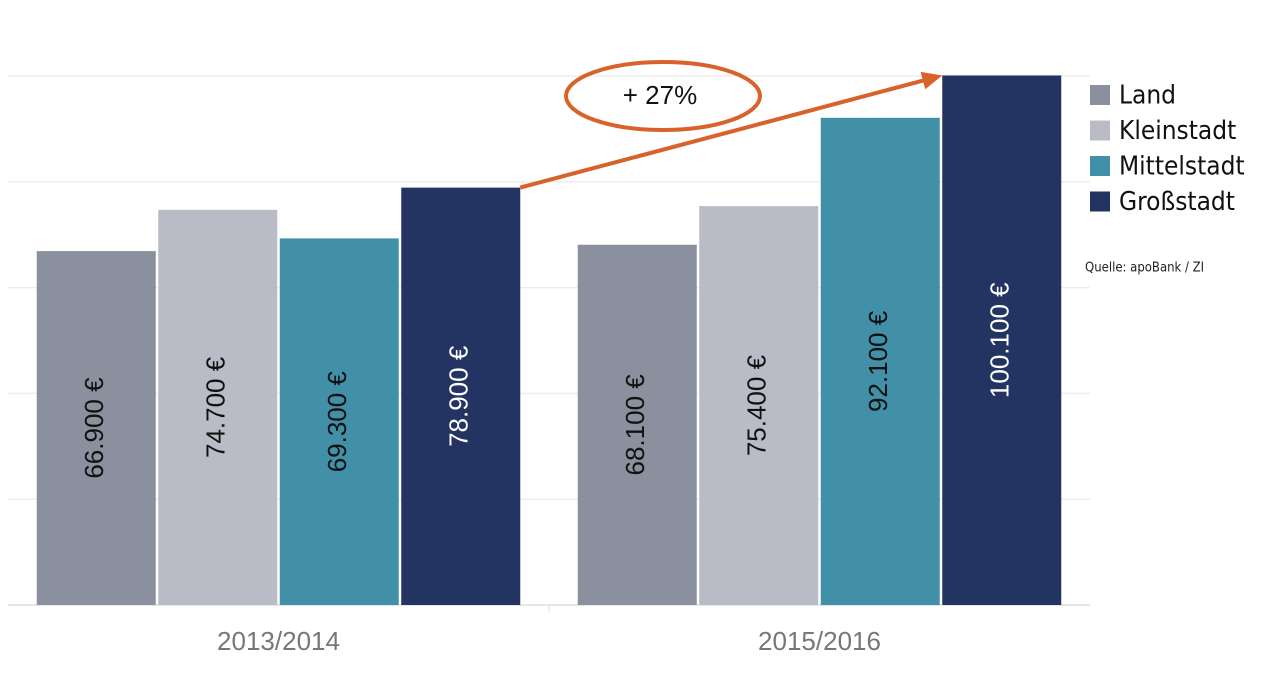 The height and width of the screenshot is (674, 1280). I want to click on value-label: 69.300 €, so click(337, 422).